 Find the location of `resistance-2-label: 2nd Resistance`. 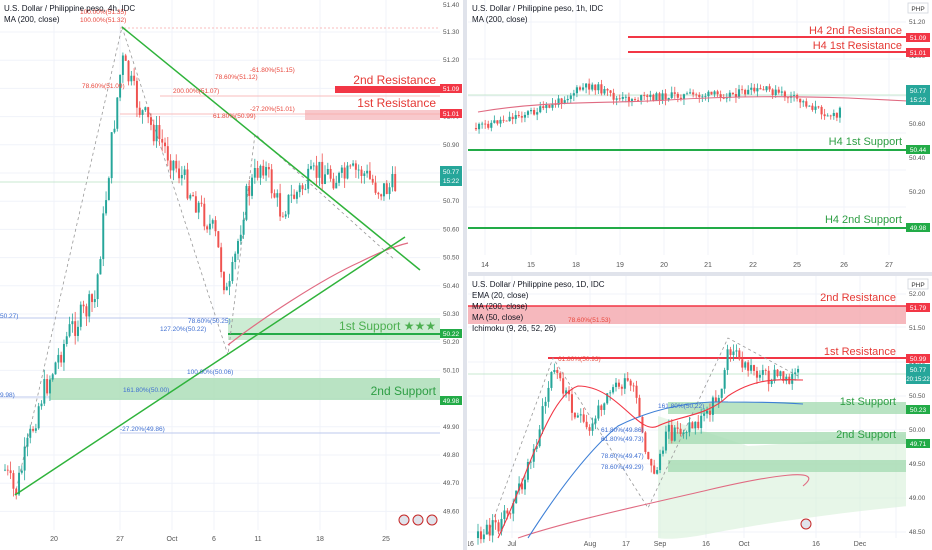

resistance-2-label: 2nd Resistance is located at coordinates (858, 298).